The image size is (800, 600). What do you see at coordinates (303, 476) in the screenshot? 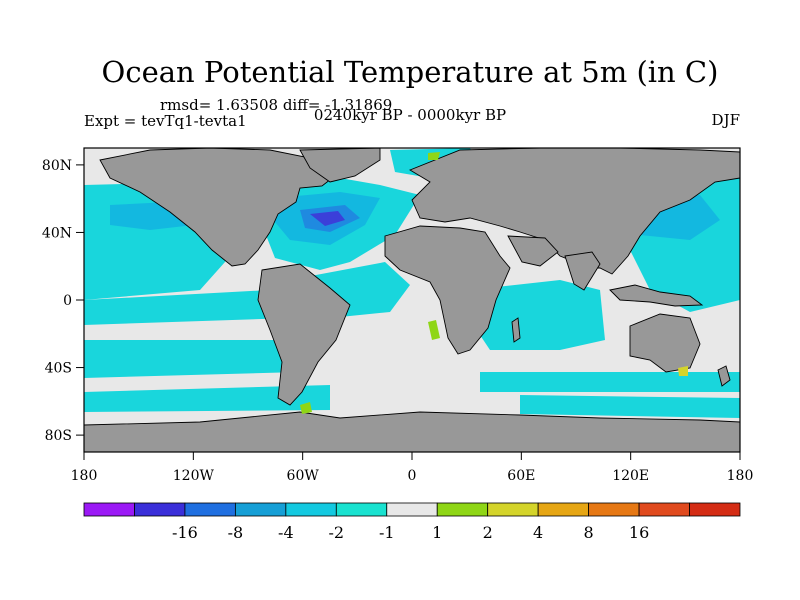
I see `lon-tick-label: 60W` at bounding box center [303, 476].